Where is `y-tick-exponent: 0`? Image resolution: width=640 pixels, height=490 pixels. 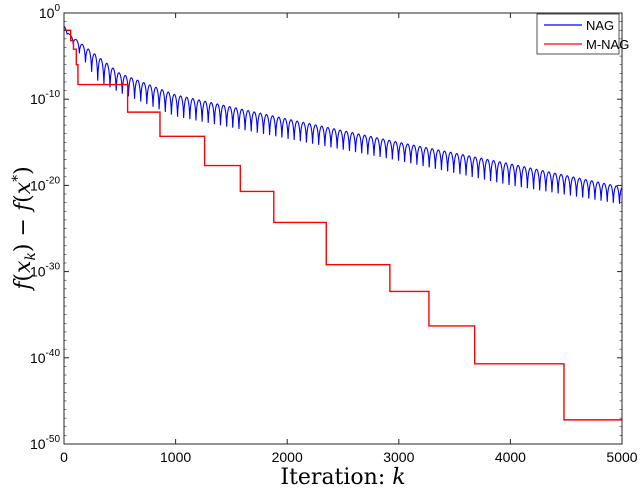
y-tick-exponent: 0 is located at coordinates (57, 8).